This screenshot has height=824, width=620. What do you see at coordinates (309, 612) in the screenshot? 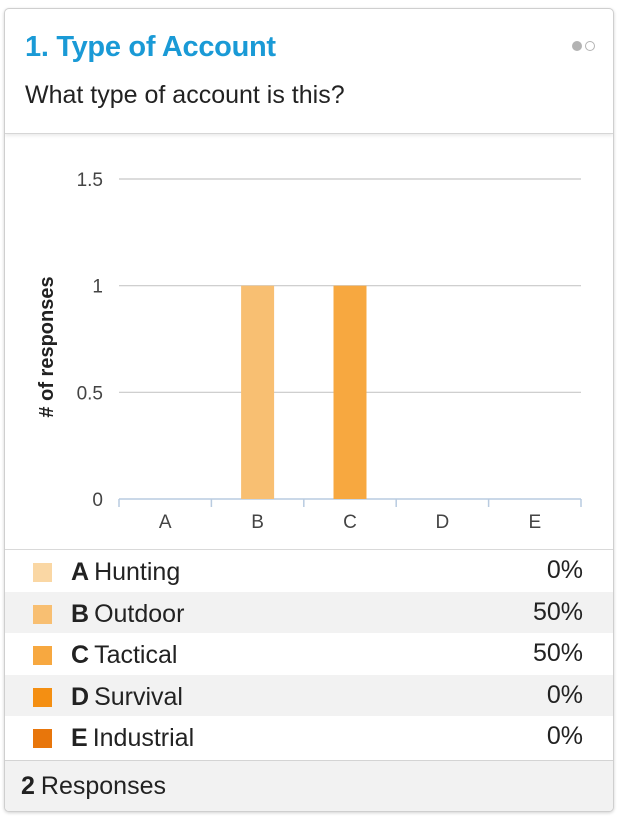
I see `legend-row-b: B Outdoor 50%` at bounding box center [309, 612].